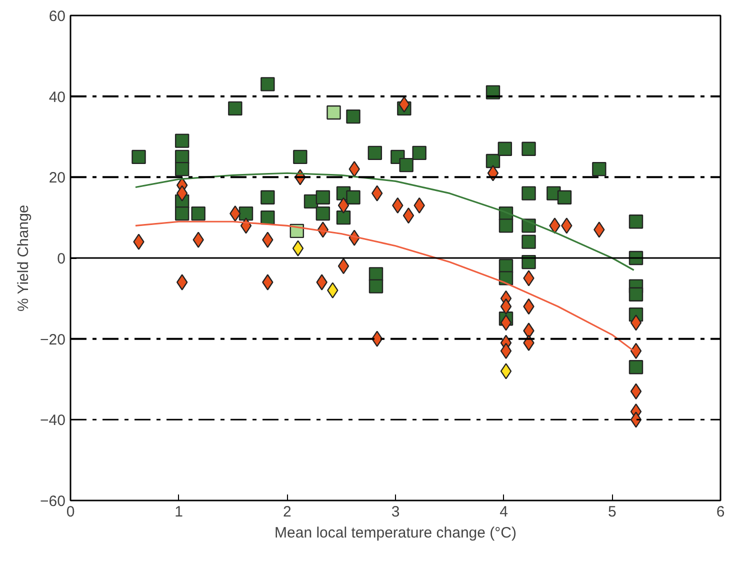  I want to click on x-tick-label: 3, so click(395, 512).